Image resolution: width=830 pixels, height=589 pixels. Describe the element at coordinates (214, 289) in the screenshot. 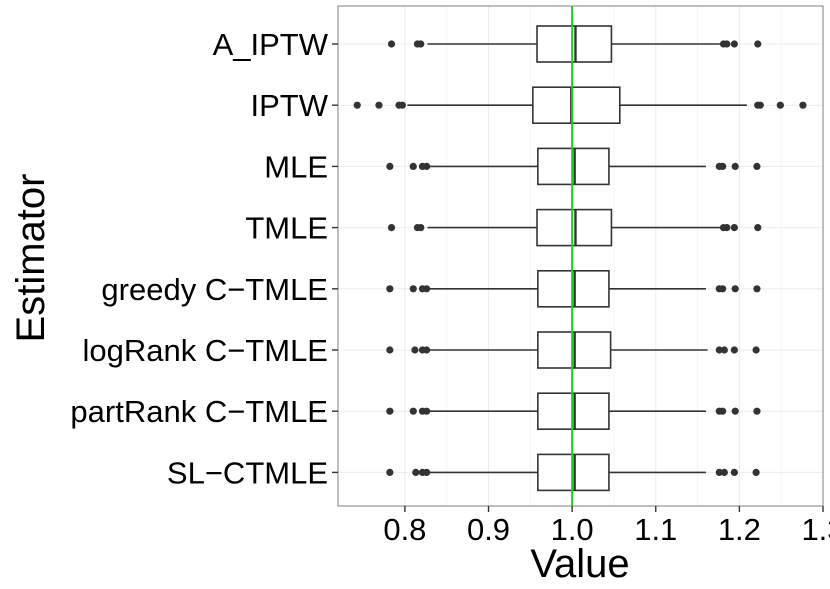

I see `y-tick-label: greedy C−TMLE` at that location.